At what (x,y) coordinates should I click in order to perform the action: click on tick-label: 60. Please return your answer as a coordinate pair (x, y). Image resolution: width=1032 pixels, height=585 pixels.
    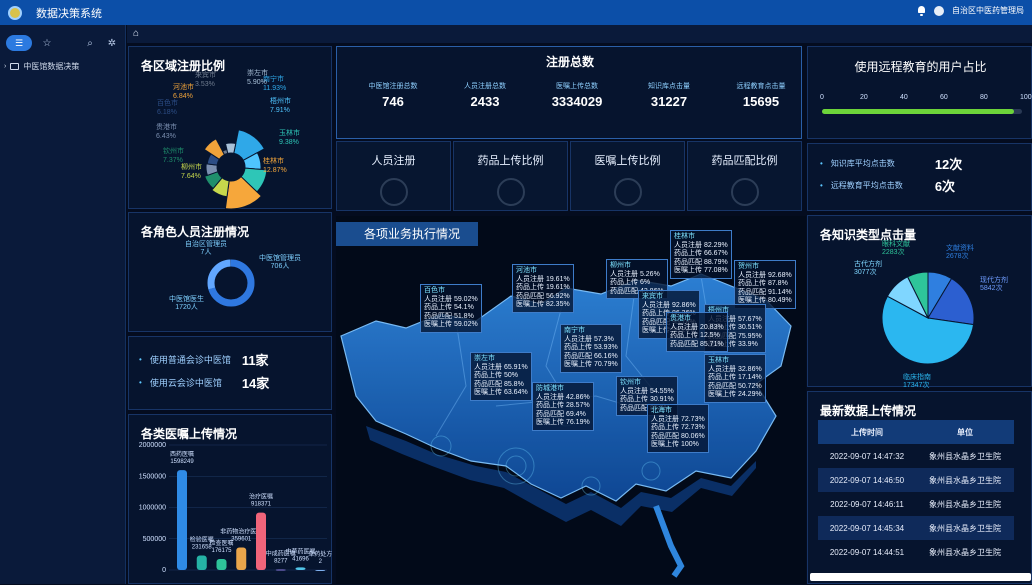
    Looking at the image, I should click on (944, 97).